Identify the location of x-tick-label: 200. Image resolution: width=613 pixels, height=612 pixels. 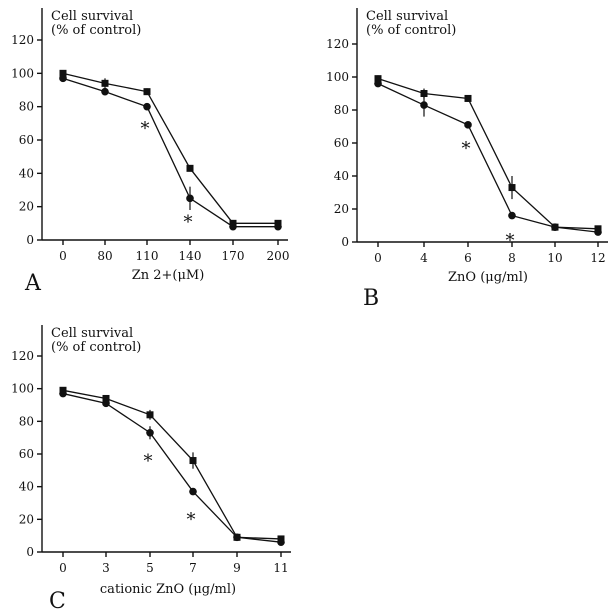
(278, 256).